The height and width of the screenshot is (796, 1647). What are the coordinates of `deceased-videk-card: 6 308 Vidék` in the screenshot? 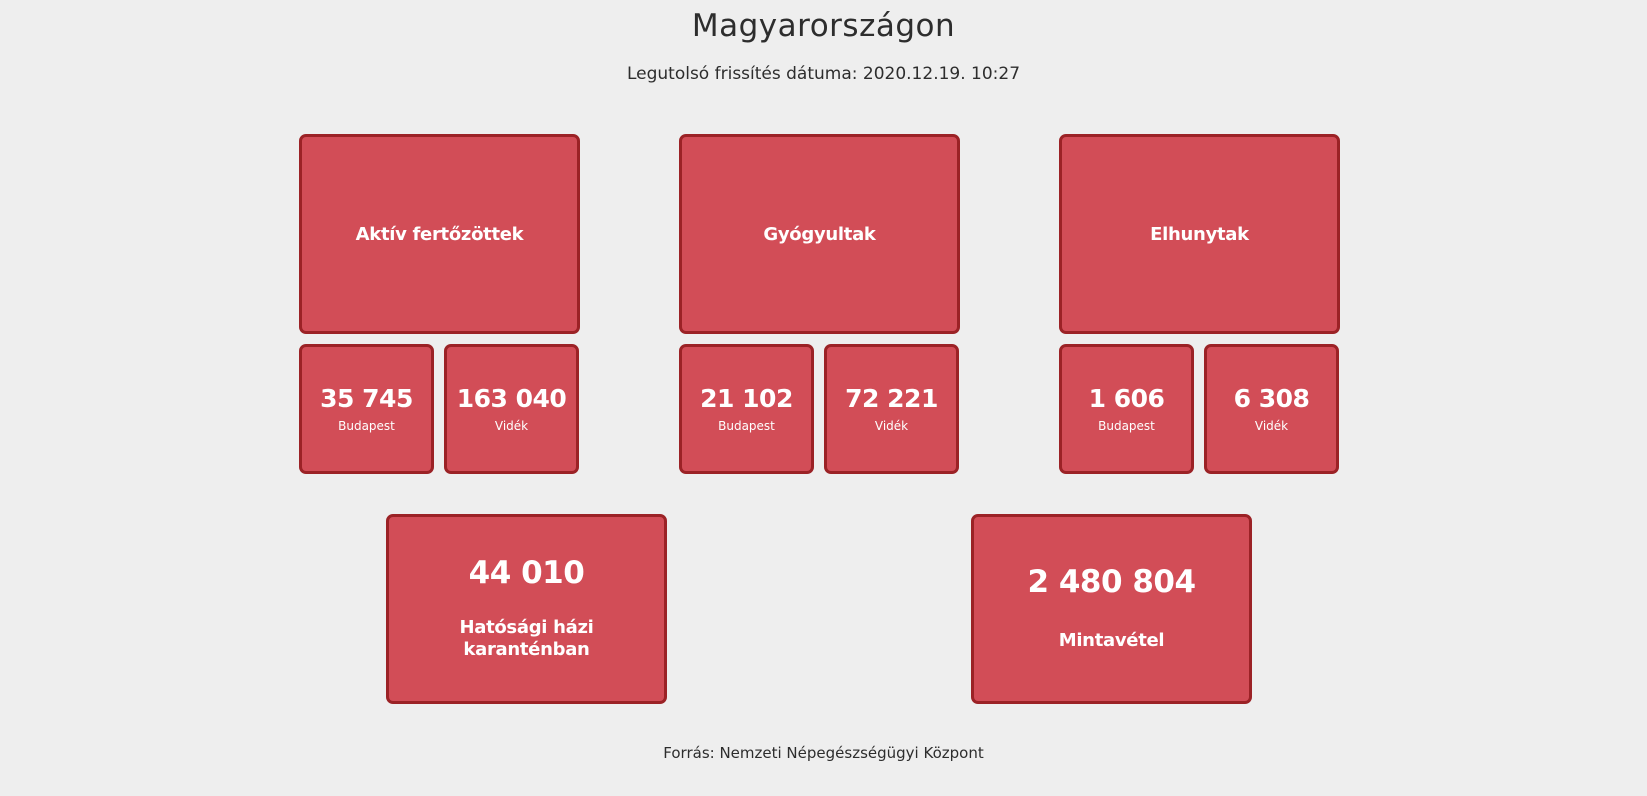 It's located at (1271, 409).